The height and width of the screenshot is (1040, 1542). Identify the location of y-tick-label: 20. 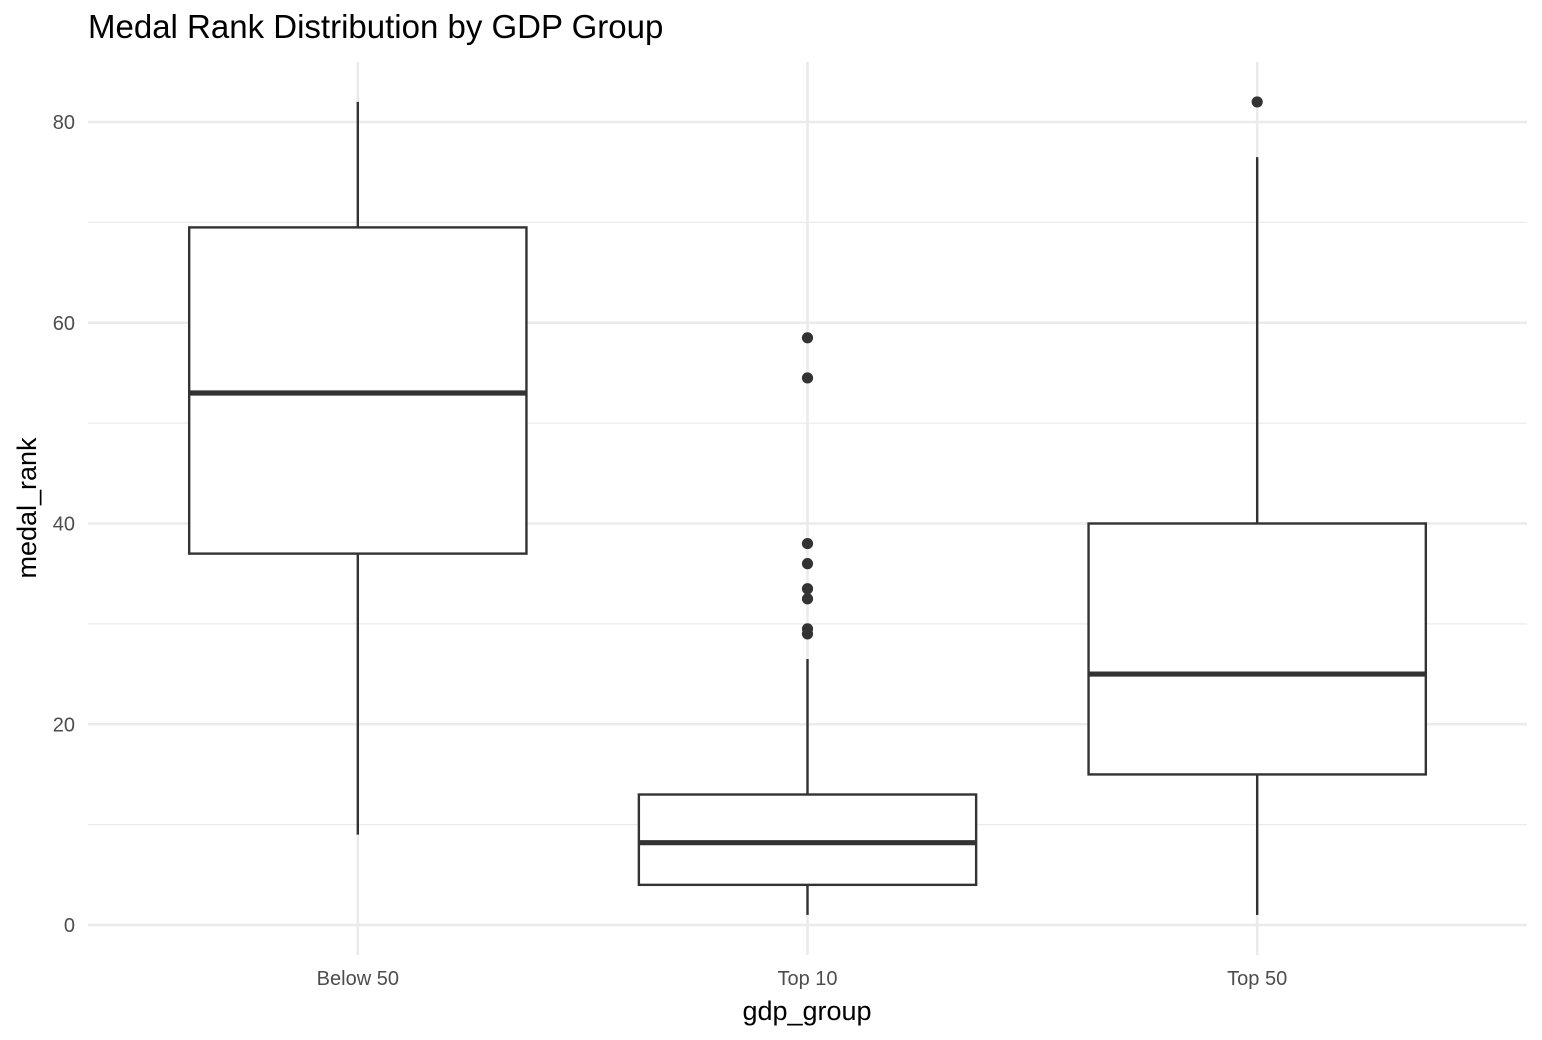
(64, 725).